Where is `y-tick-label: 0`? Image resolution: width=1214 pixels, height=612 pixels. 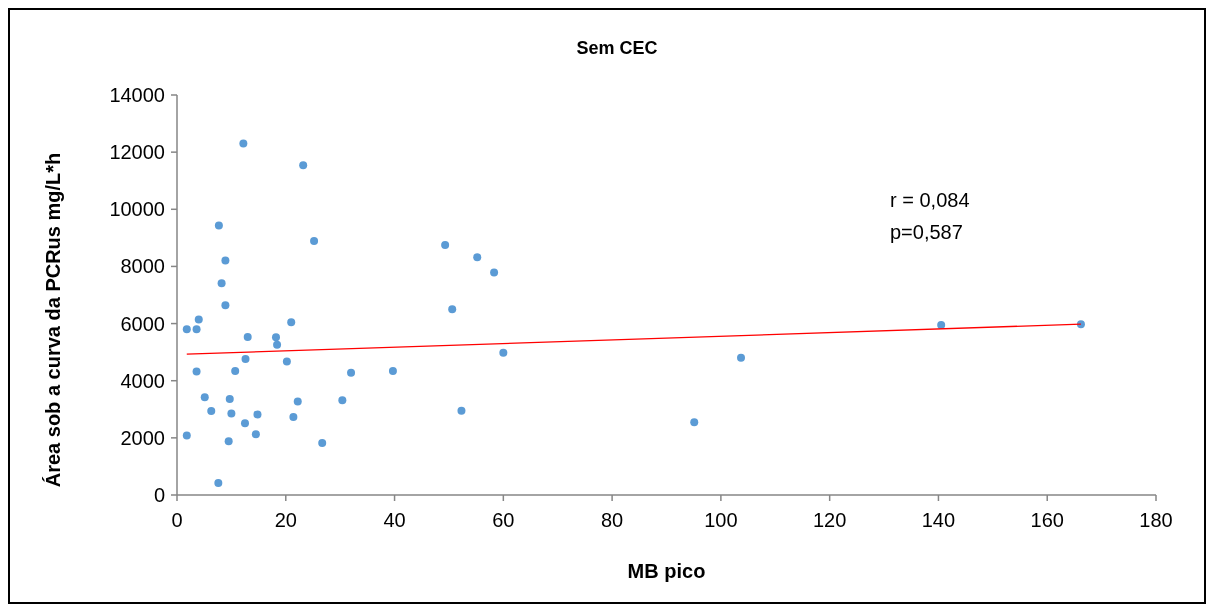 y-tick-label: 0 is located at coordinates (159, 495).